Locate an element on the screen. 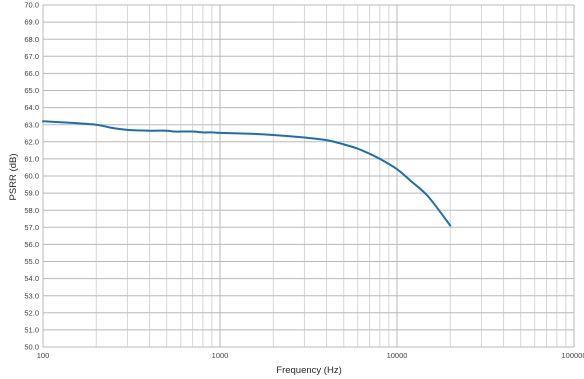 The width and height of the screenshot is (584, 379). y-tick-label: 65.0 is located at coordinates (31, 90).